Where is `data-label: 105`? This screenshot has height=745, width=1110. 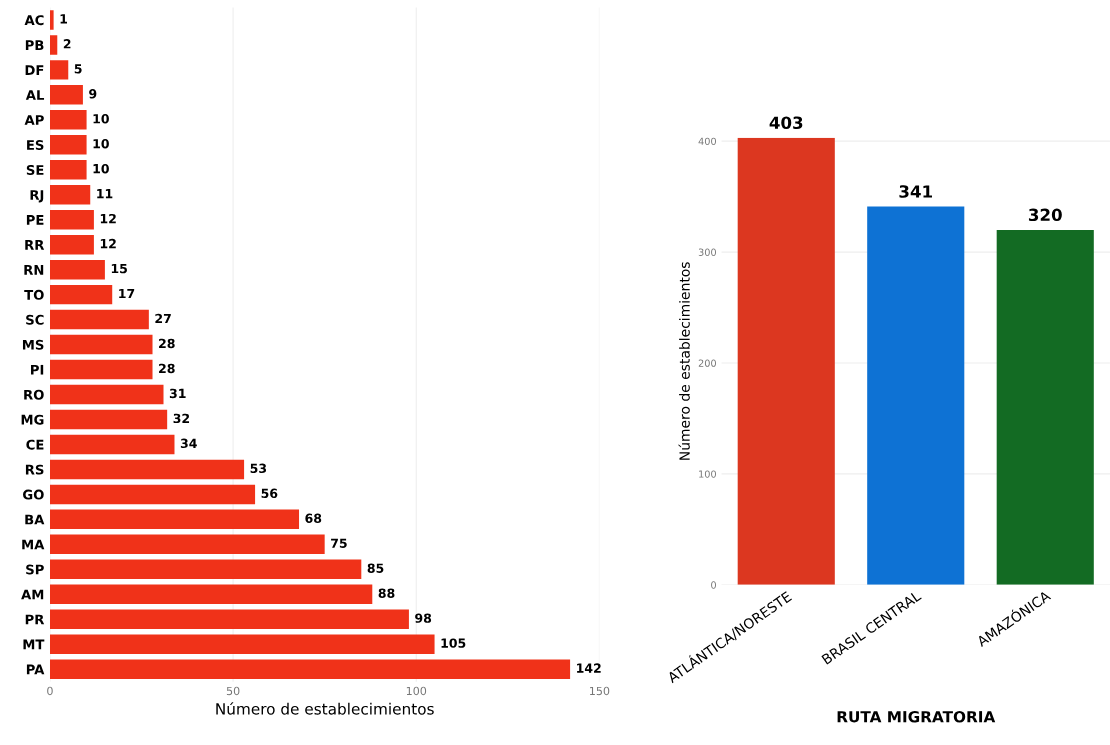
data-label: 105 is located at coordinates (453, 643).